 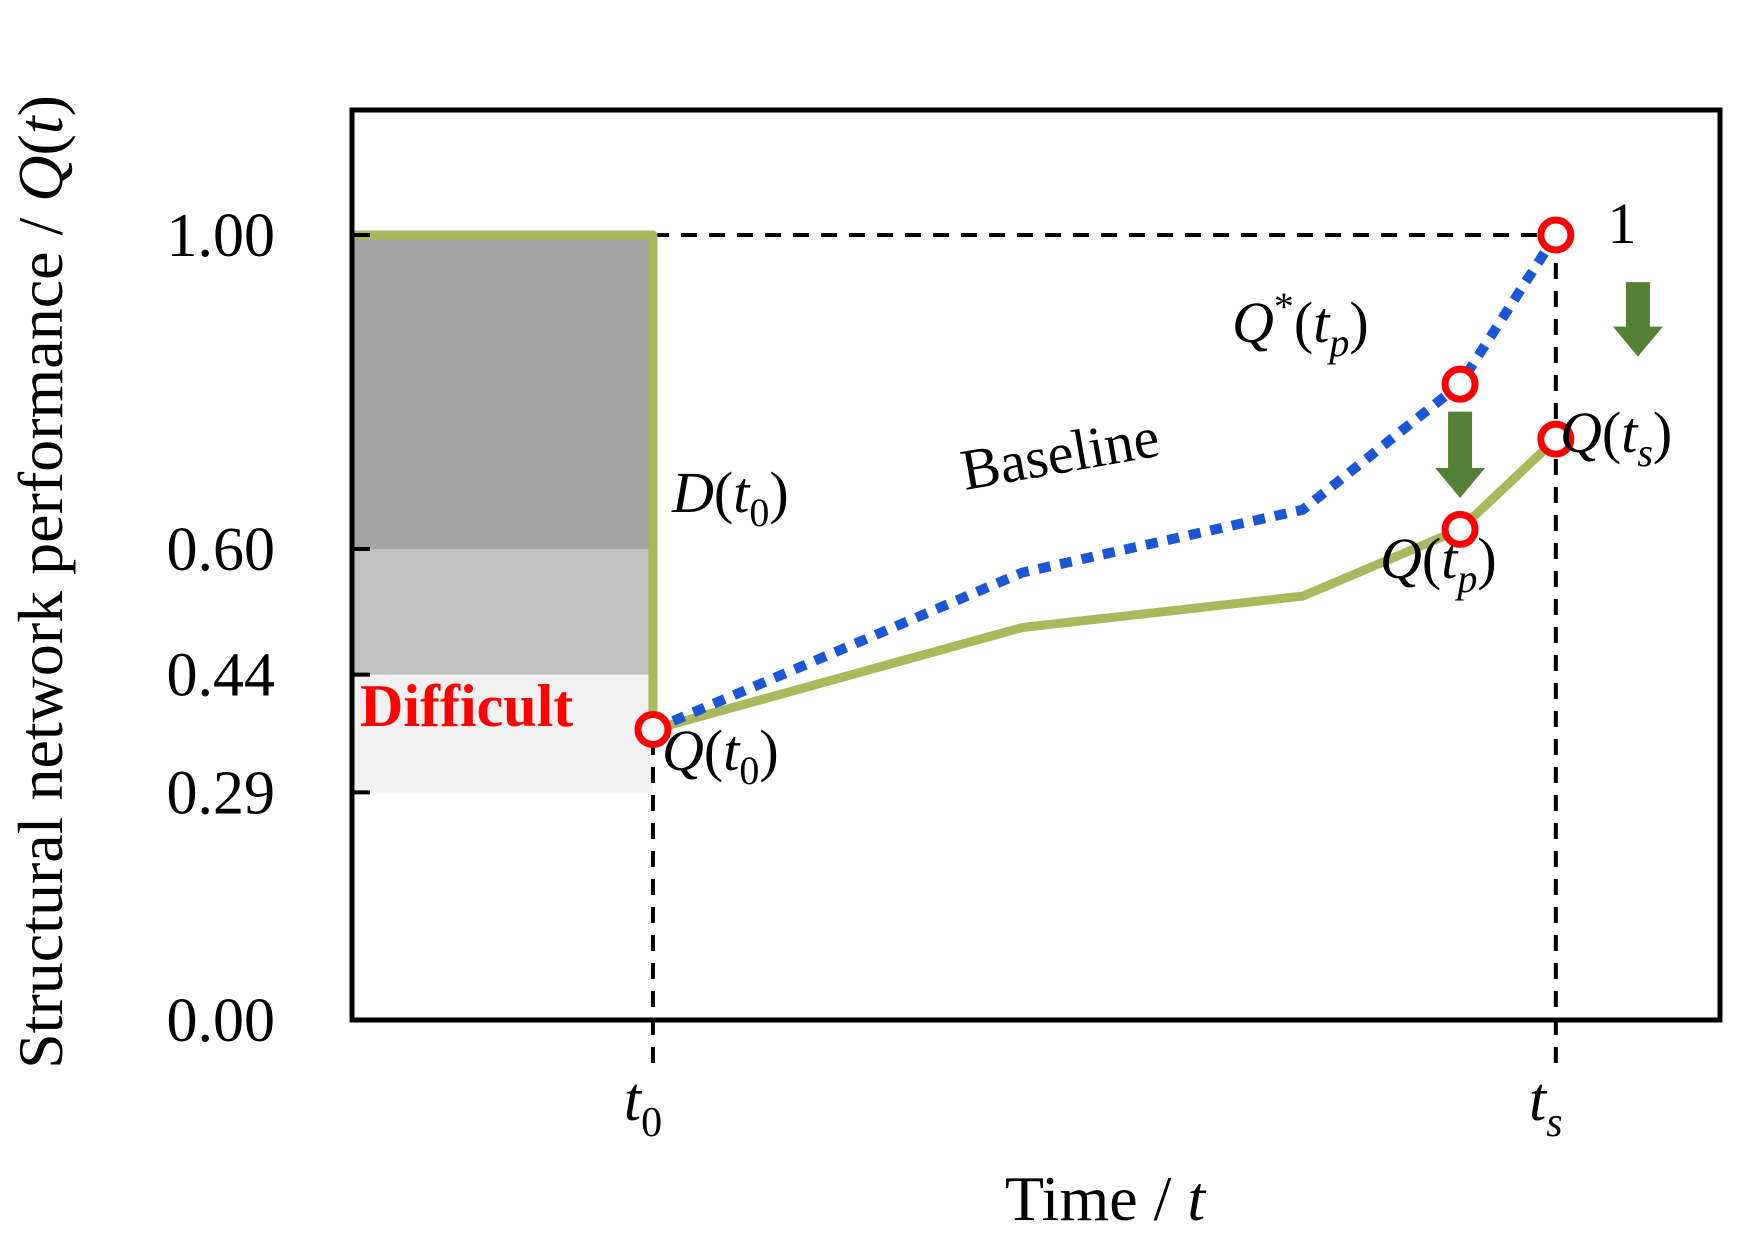 I want to click on xtick-label-ts: ts, so click(x=1546, y=1106).